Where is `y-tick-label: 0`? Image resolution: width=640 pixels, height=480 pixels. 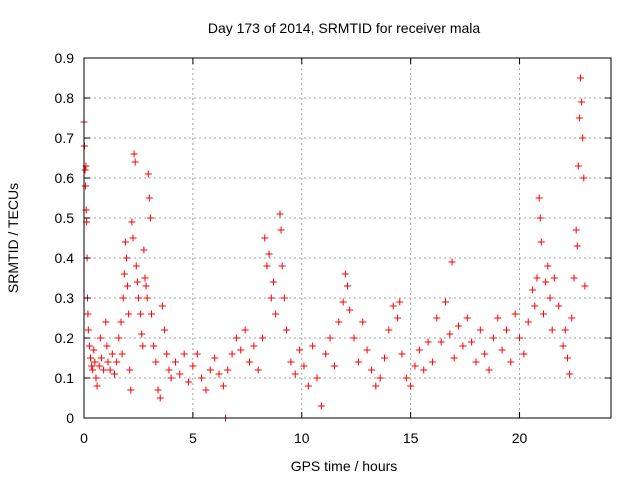 y-tick-label: 0 is located at coordinates (70, 418).